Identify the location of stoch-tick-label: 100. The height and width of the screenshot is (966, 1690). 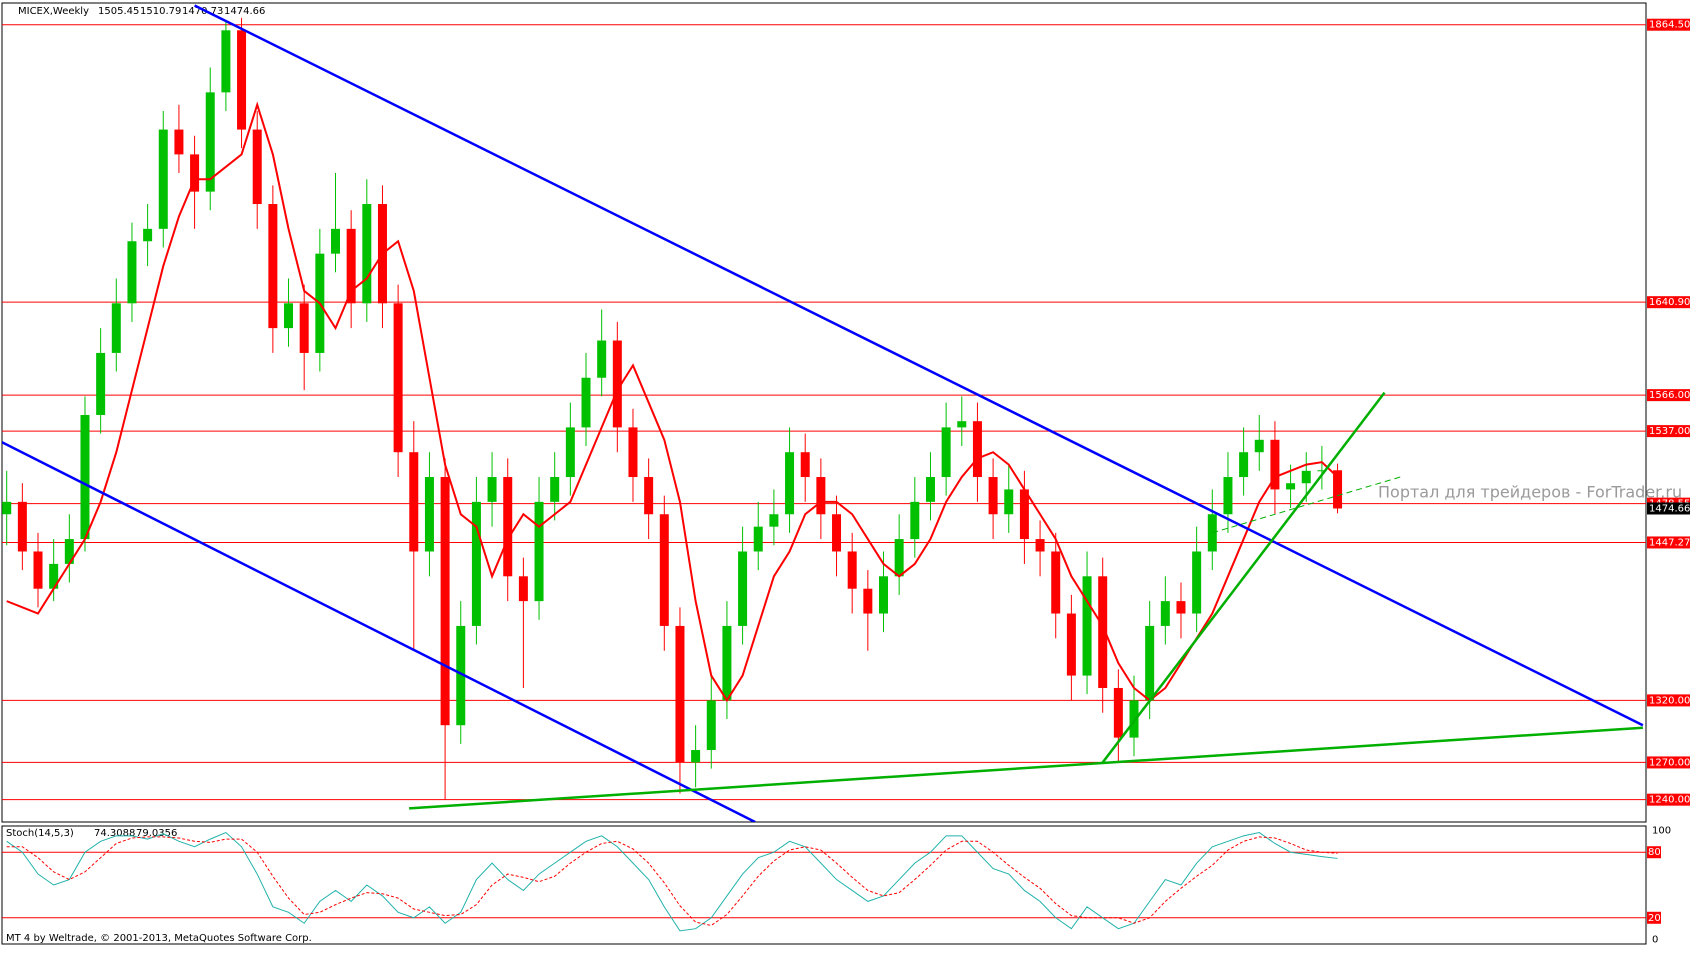
(1661, 830).